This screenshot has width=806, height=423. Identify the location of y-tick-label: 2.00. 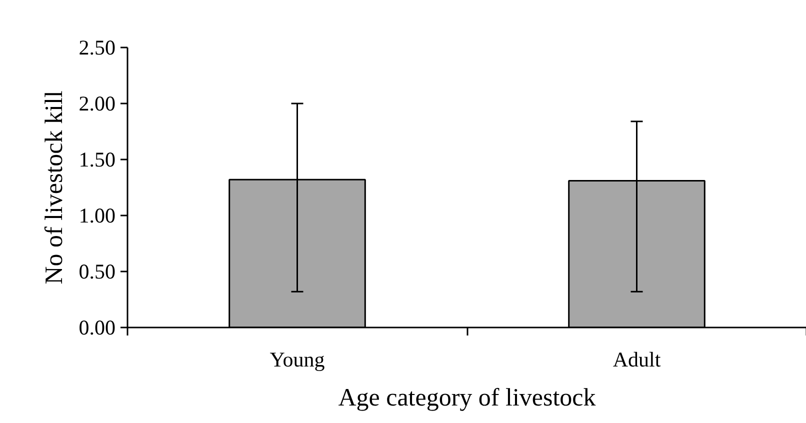
(97, 104).